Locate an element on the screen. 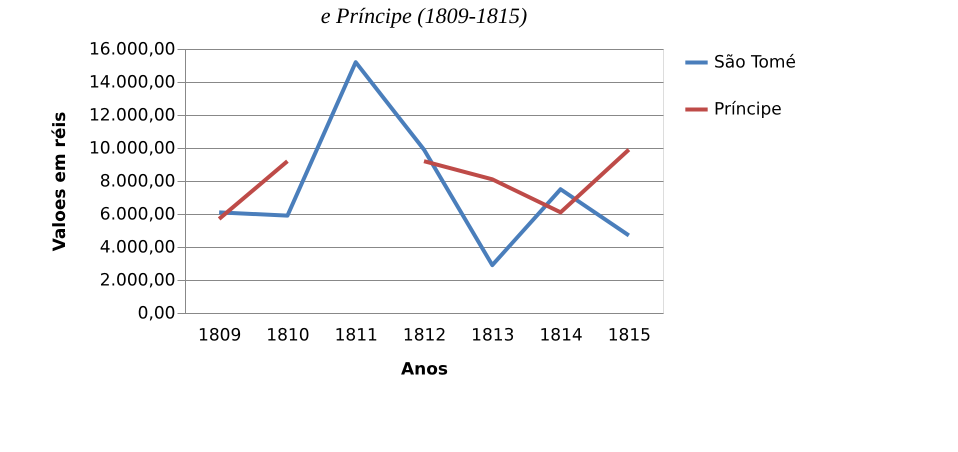 The height and width of the screenshot is (452, 958). x-tick-label: 1812 is located at coordinates (424, 336).